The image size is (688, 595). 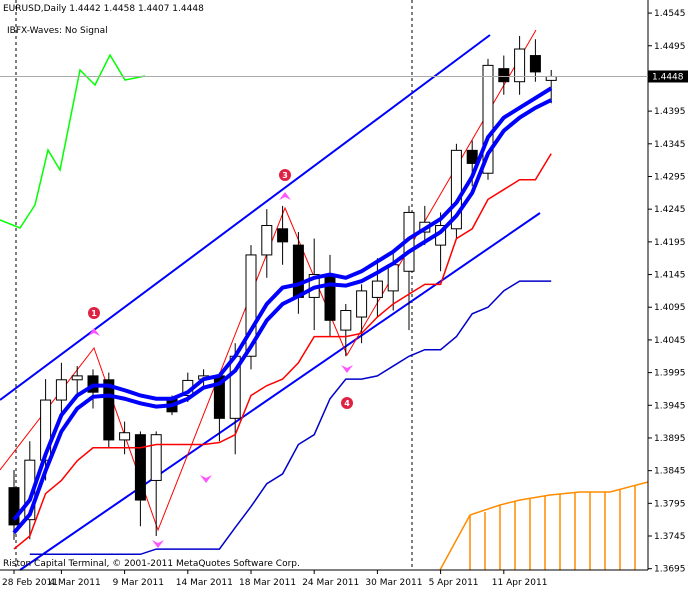 What do you see at coordinates (670, 243) in the screenshot?
I see `y-tick-label: 1.4195` at bounding box center [670, 243].